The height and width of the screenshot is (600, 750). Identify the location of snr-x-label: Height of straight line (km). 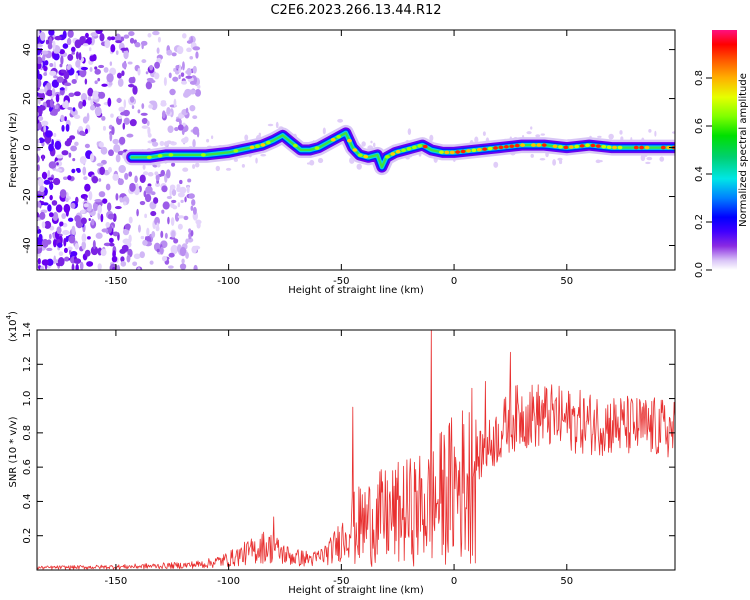
(356, 590).